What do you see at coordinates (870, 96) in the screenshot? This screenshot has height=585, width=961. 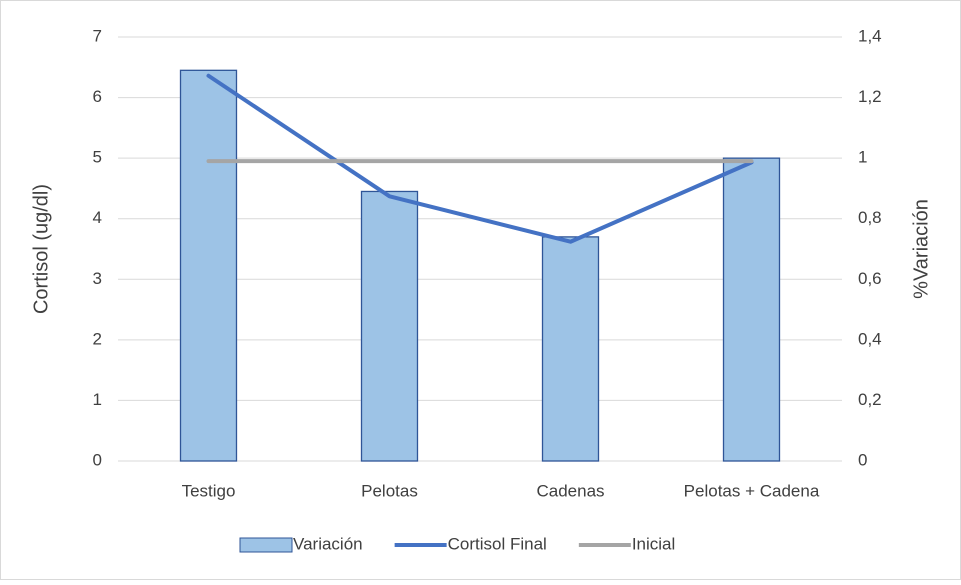 I see `y2-tick-label: 1,2` at bounding box center [870, 96].